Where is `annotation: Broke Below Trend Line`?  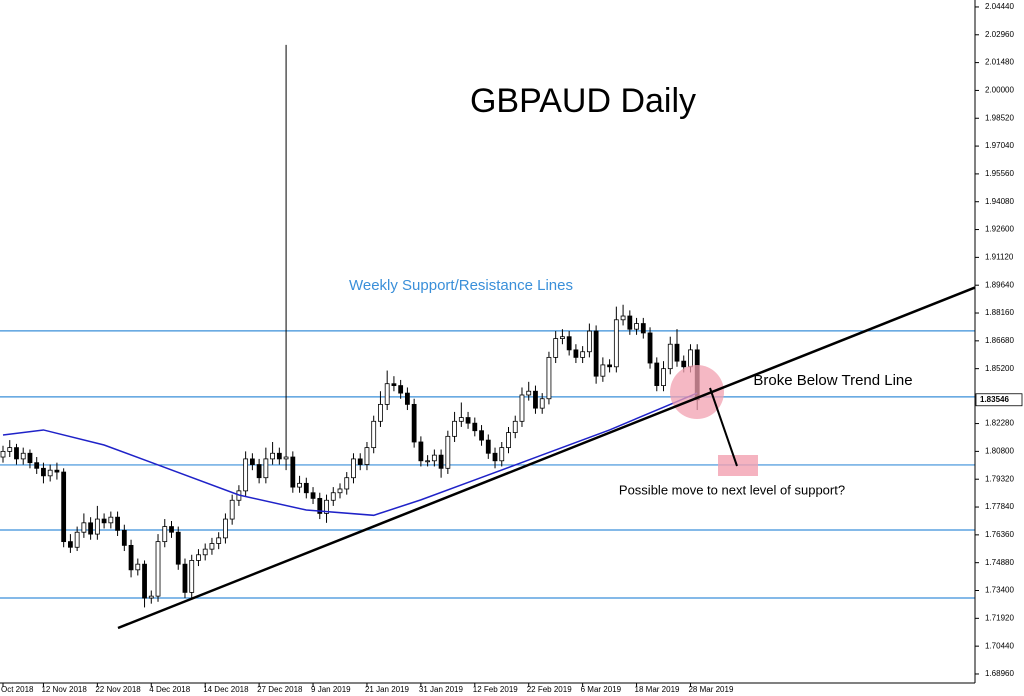
annotation: Broke Below Trend Line is located at coordinates (832, 380).